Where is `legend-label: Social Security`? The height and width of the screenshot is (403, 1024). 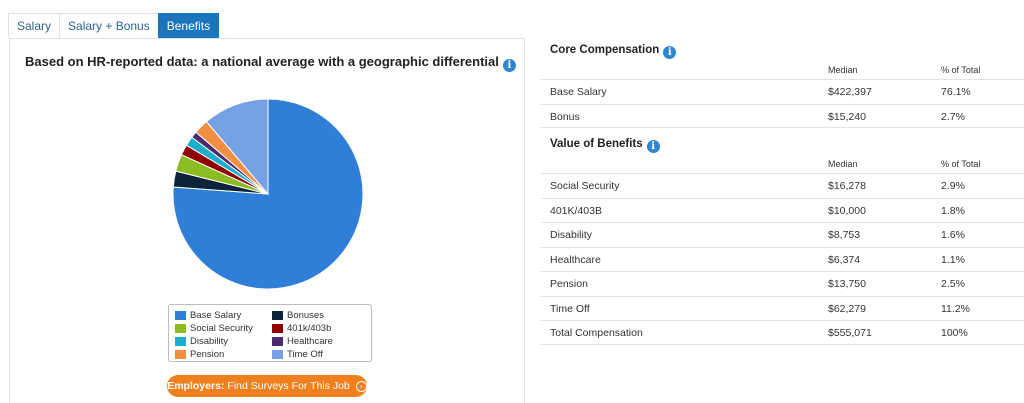
legend-label: Social Security is located at coordinates (221, 328).